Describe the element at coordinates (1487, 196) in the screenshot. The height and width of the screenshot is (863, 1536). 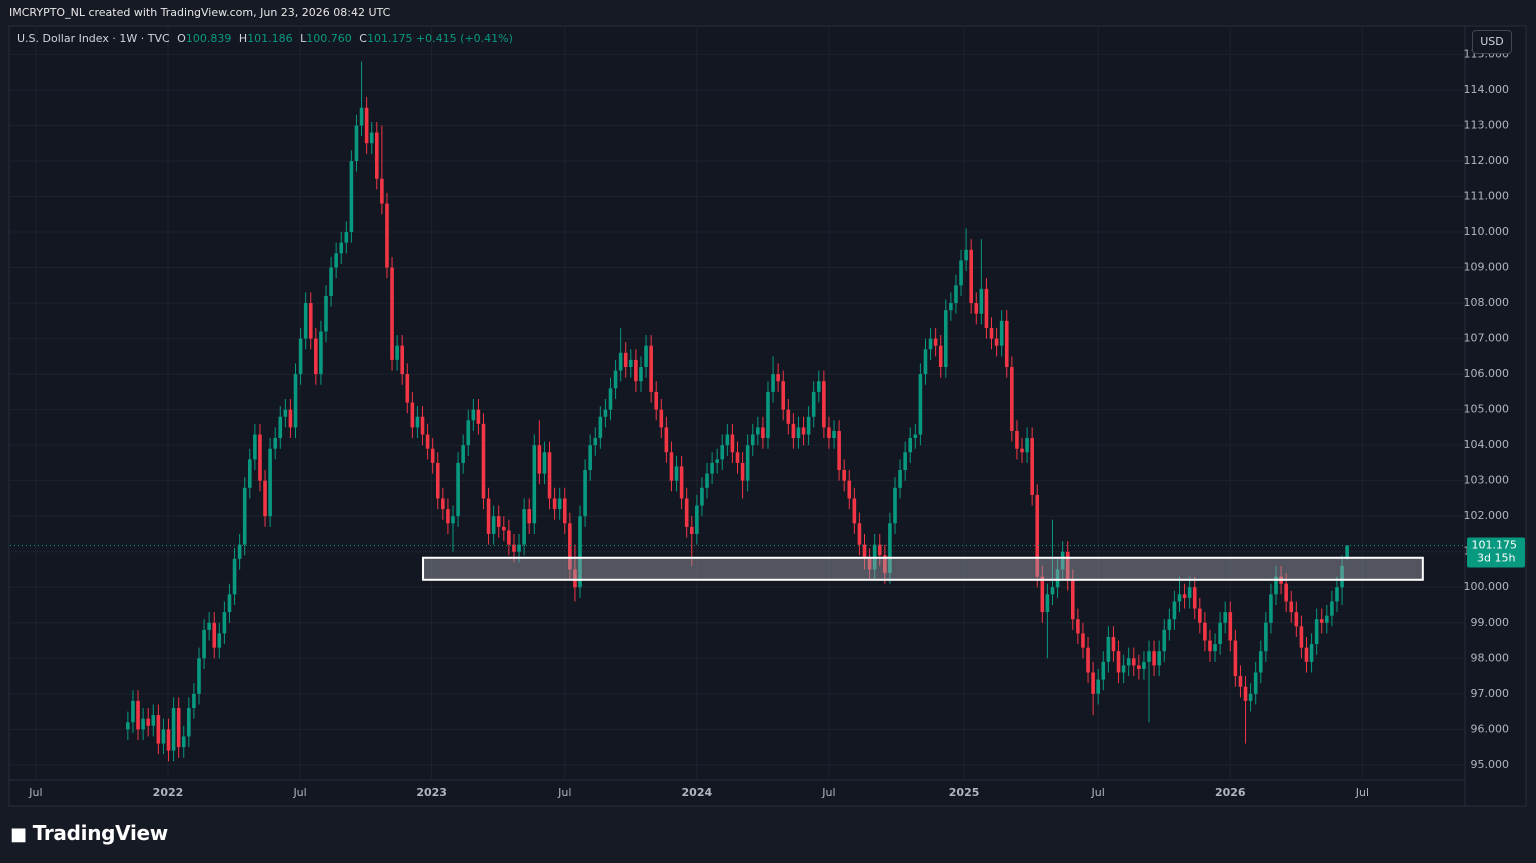
I see `y-tick-label: 111.000` at that location.